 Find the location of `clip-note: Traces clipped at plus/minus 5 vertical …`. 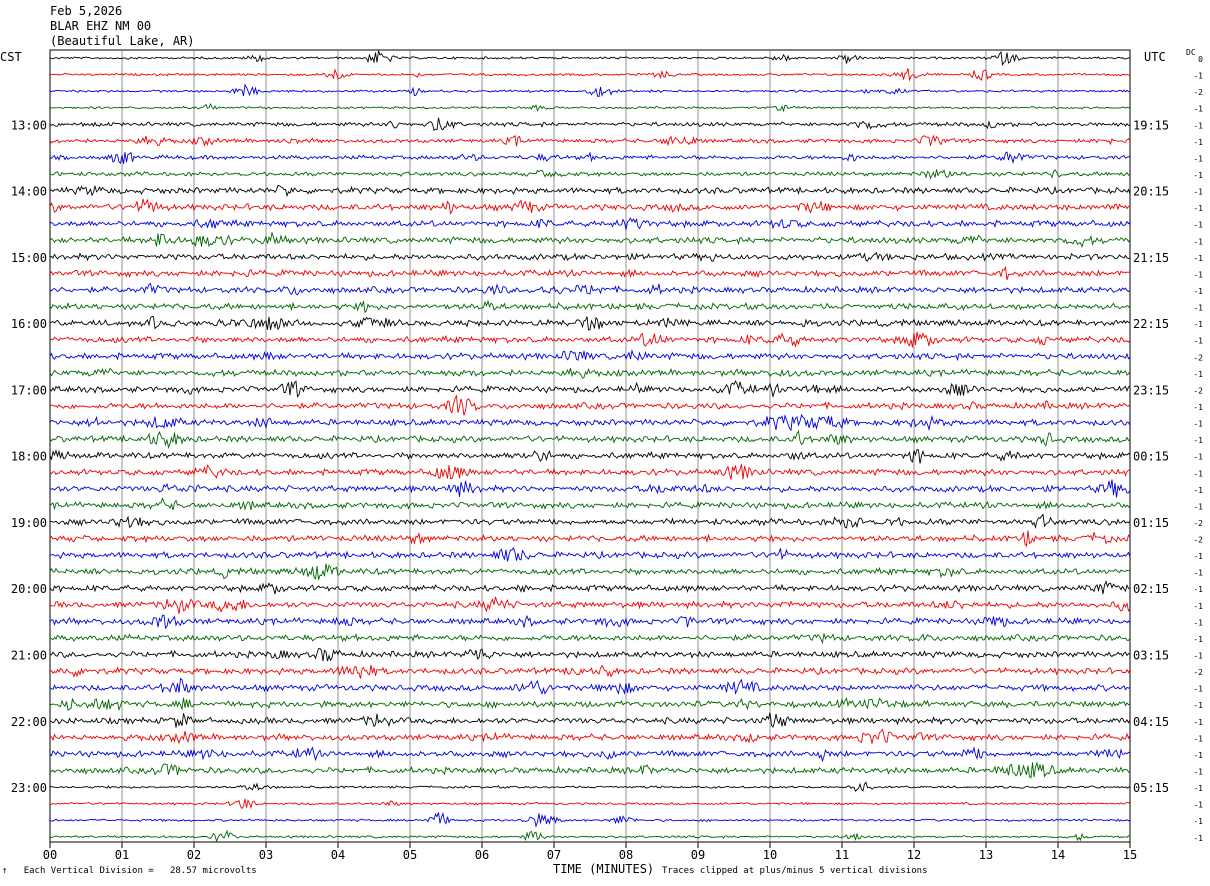

clip-note: Traces clipped at plus/minus 5 vertical … is located at coordinates (795, 871).